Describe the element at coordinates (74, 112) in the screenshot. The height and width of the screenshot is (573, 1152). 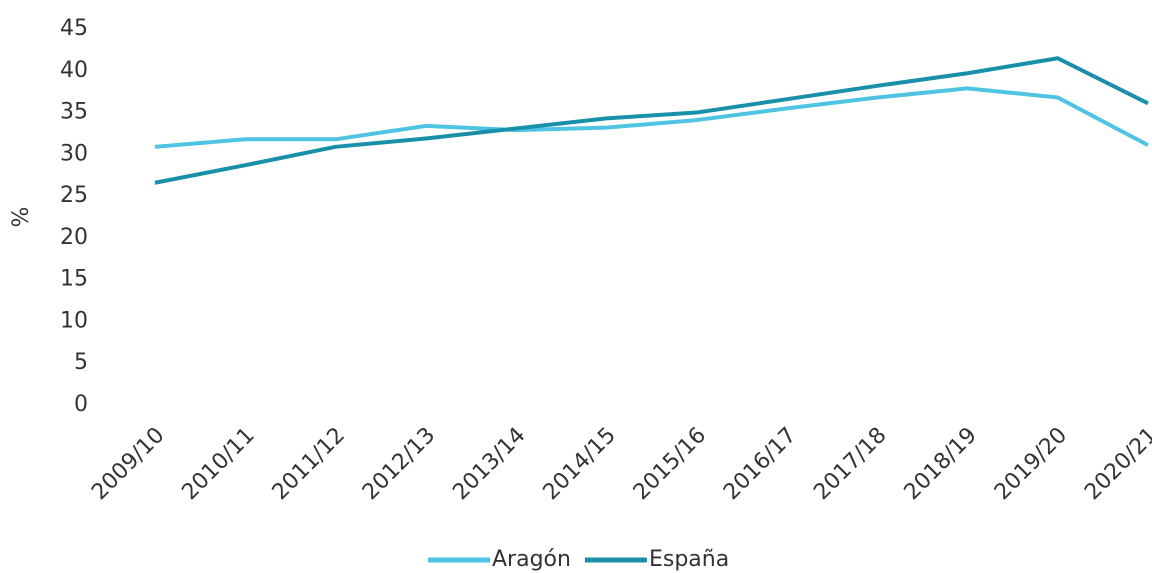
I see `y-tick-label: 35` at that location.